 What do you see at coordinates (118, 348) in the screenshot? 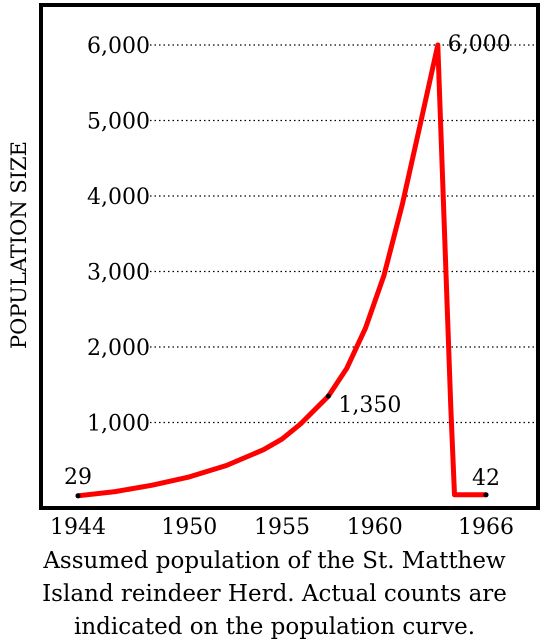
I see `y-tick-label: 2,000` at bounding box center [118, 348].